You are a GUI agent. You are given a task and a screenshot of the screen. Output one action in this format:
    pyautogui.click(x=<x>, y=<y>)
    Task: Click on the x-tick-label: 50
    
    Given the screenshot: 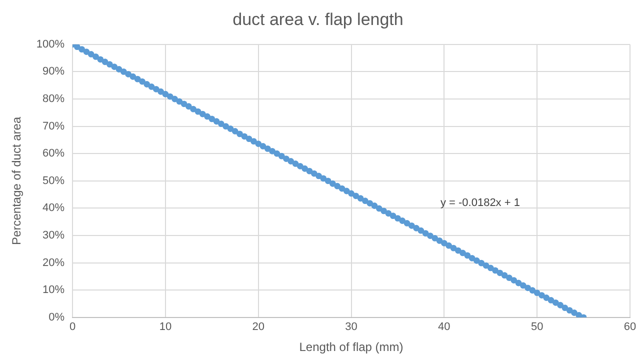 What is the action you would take?
    pyautogui.click(x=537, y=327)
    